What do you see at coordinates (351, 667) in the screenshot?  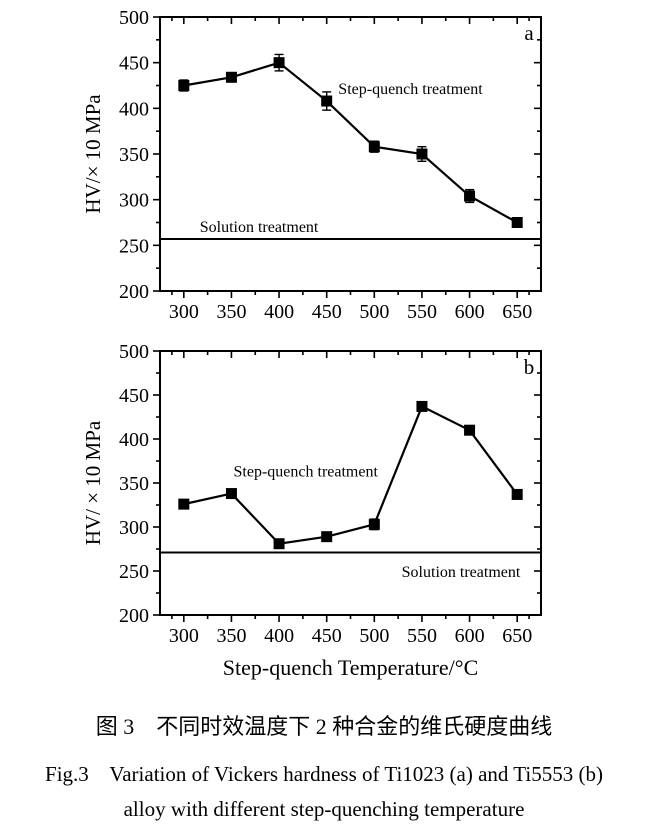 I see `x-axis-title: Step-quench Temperature/°C` at bounding box center [351, 667].